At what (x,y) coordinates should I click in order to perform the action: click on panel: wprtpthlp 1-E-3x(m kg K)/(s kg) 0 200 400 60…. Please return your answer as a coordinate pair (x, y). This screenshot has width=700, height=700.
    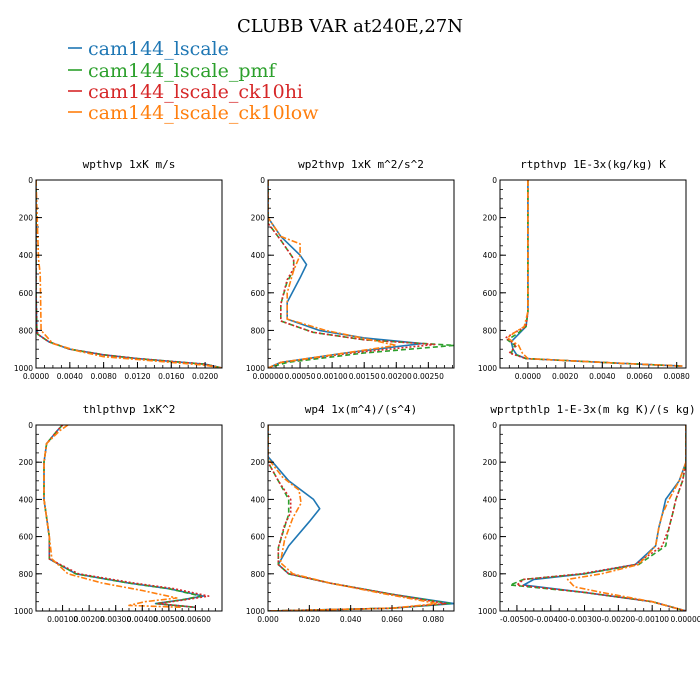
    Looking at the image, I should click on (589, 513).